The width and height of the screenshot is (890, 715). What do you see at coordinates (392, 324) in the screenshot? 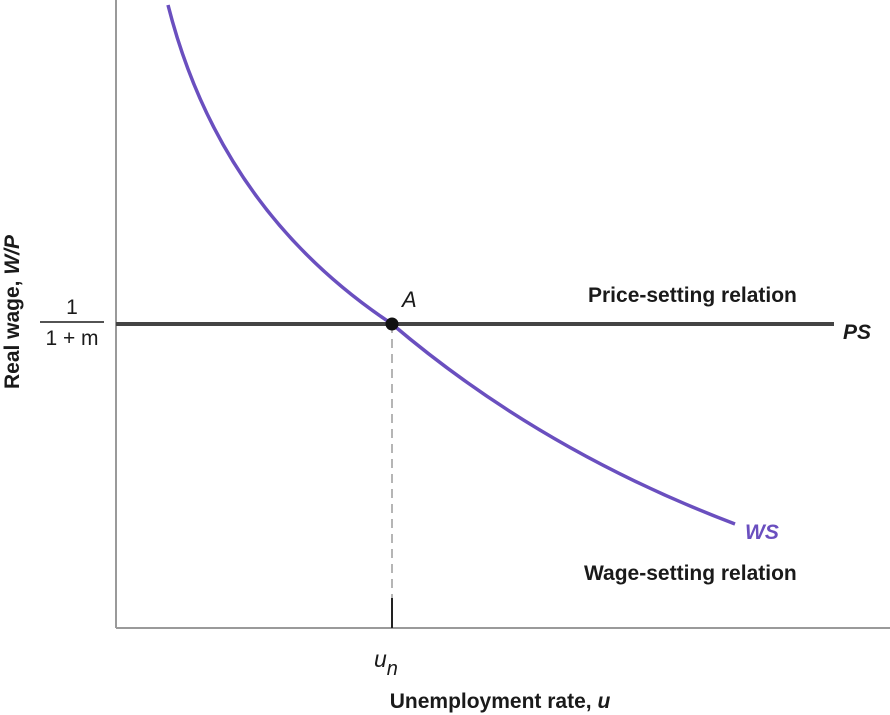
I see `equilibrium-point-a` at bounding box center [392, 324].